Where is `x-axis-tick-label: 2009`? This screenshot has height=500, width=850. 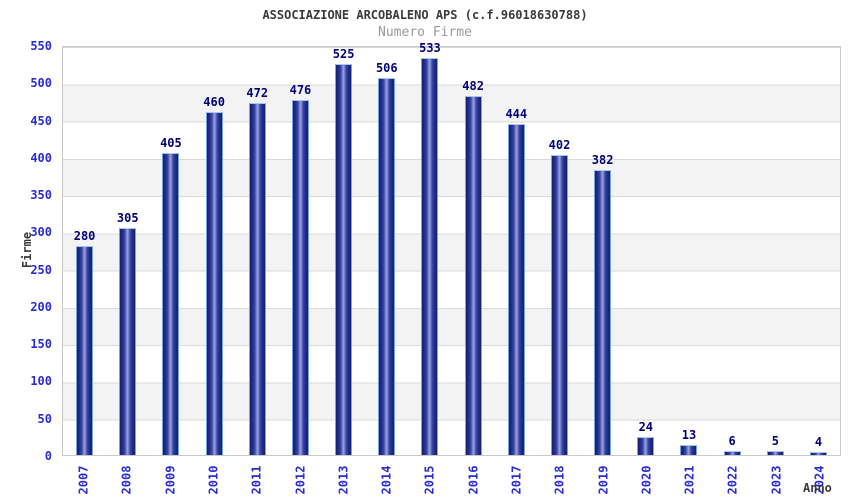 x-axis-tick-label: 2009 is located at coordinates (170, 479).